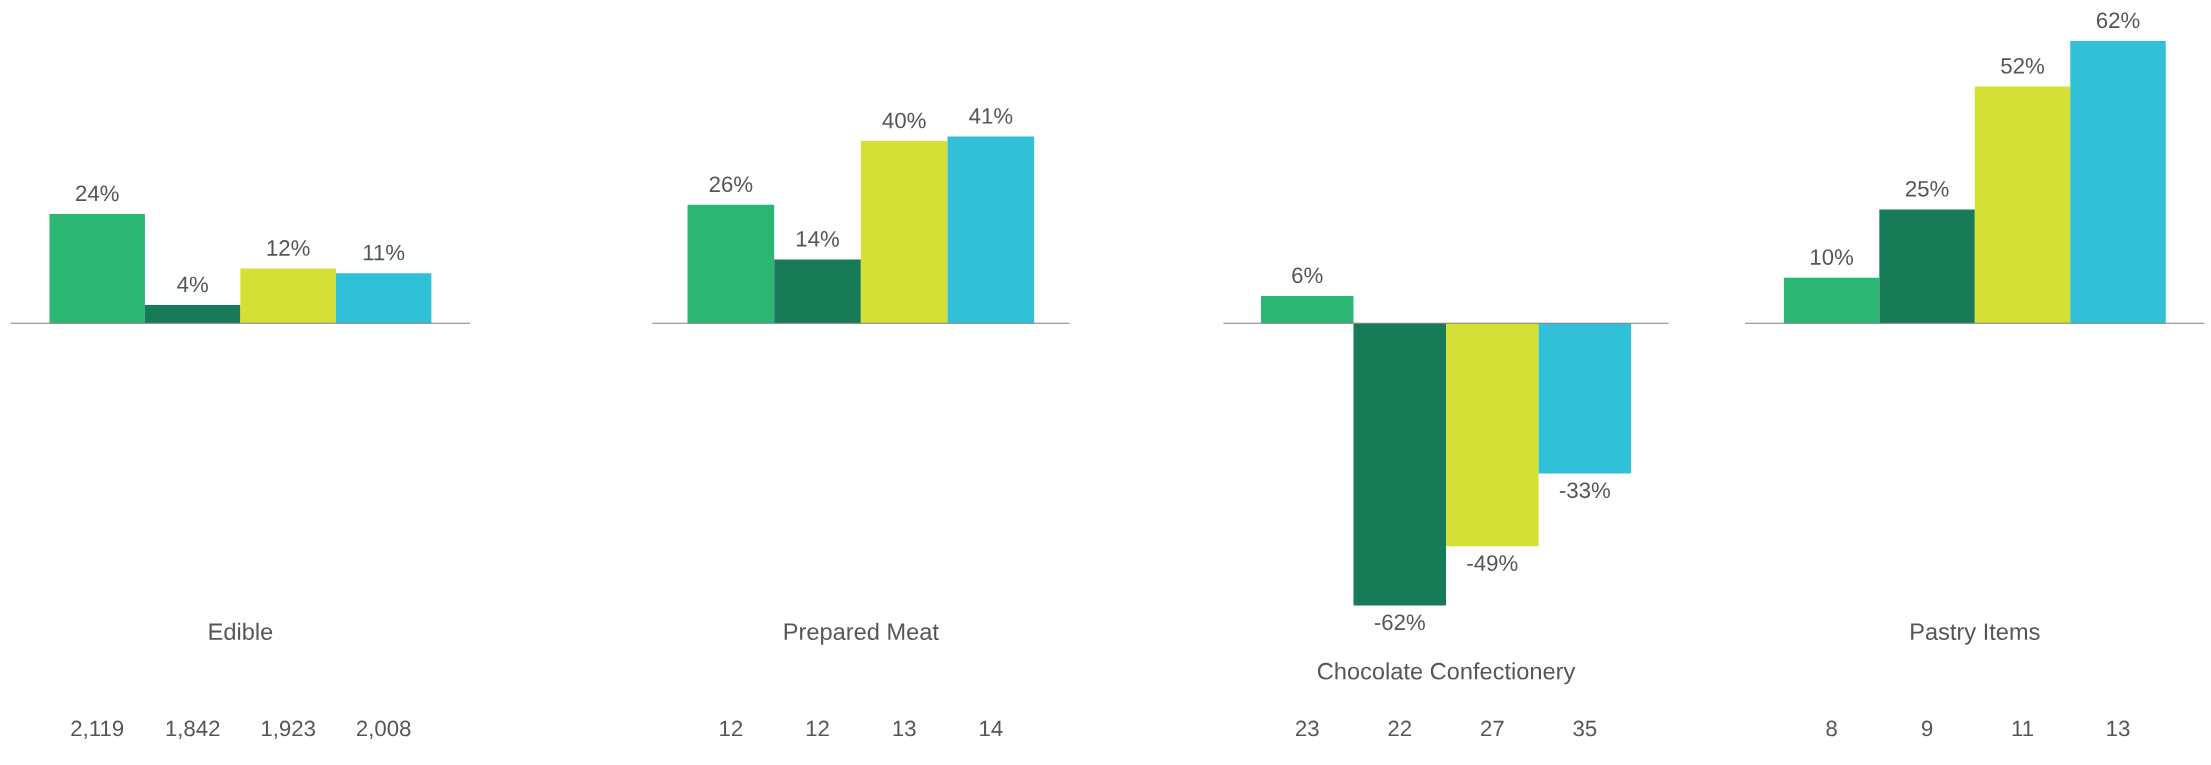 The height and width of the screenshot is (765, 2211). What do you see at coordinates (1832, 257) in the screenshot?
I see `data-label: 10%` at bounding box center [1832, 257].